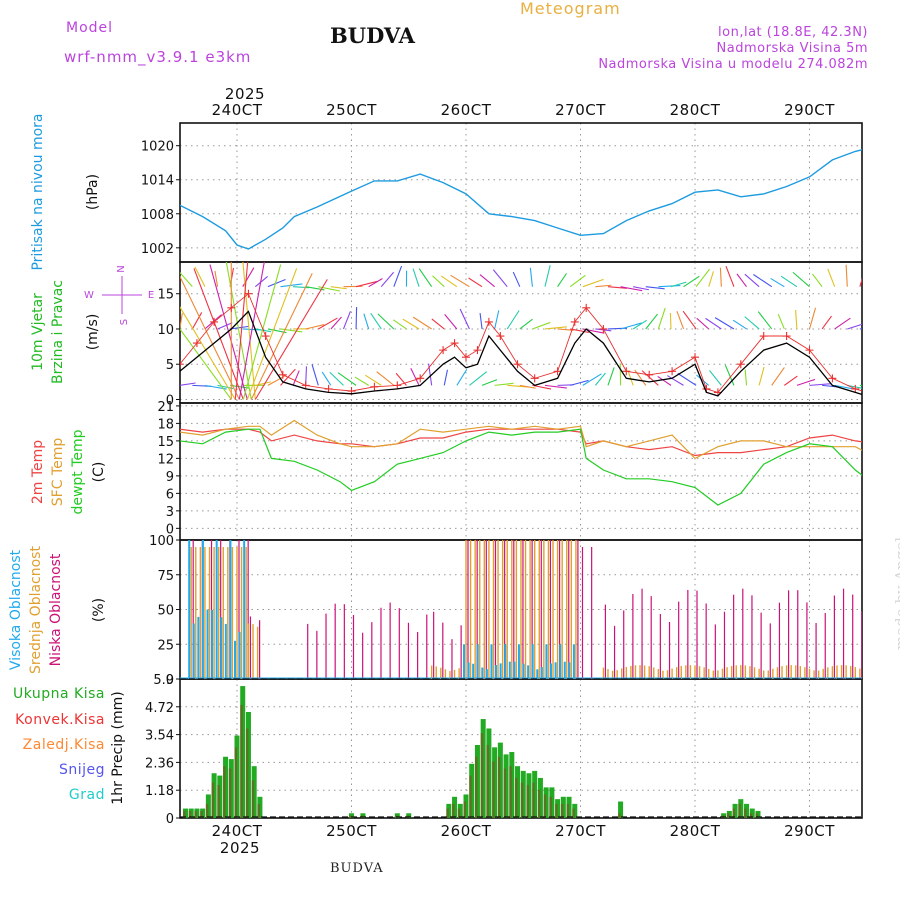 The width and height of the screenshot is (900, 900). Describe the element at coordinates (170, 529) in the screenshot. I see `y-tick-label: 0` at that location.